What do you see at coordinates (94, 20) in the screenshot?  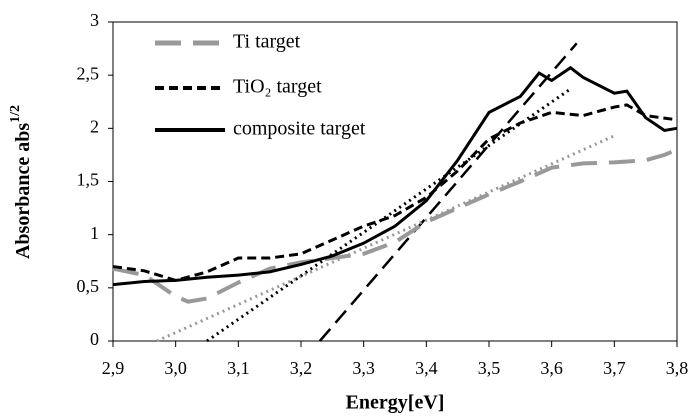 I see `y-tick-label: 3` at bounding box center [94, 20].